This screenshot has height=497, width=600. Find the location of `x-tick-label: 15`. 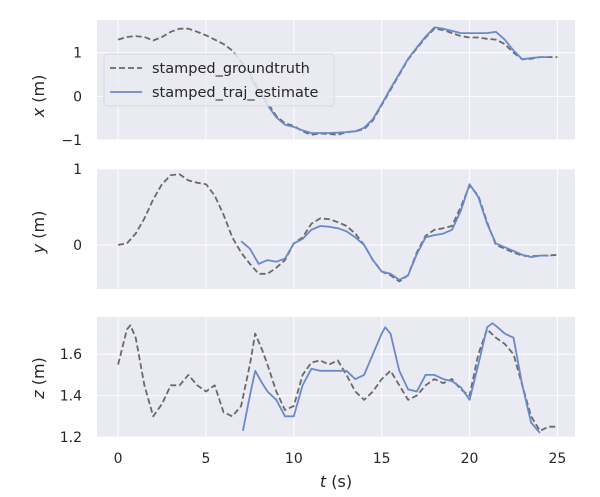

x-tick-label: 15 is located at coordinates (382, 459).